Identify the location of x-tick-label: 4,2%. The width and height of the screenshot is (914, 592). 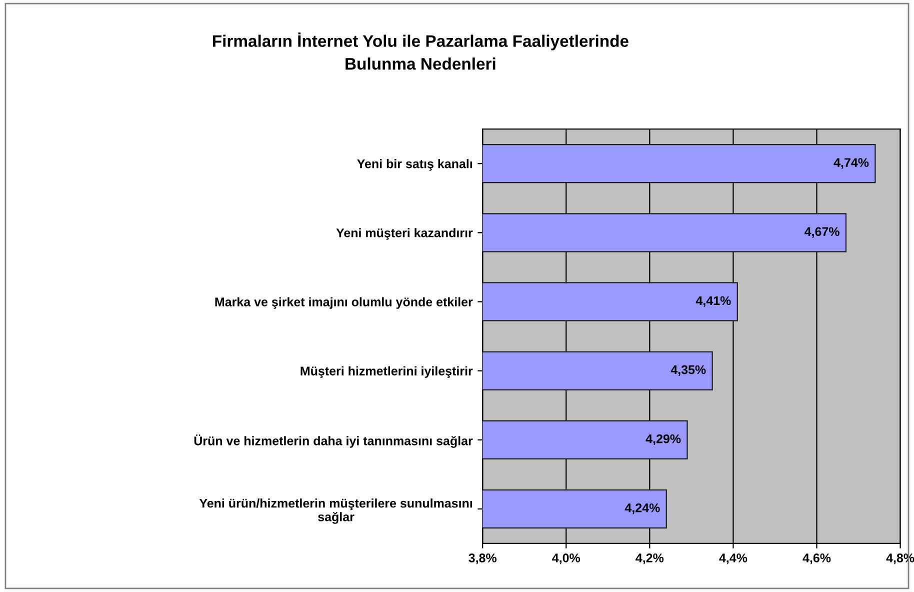
(650, 559).